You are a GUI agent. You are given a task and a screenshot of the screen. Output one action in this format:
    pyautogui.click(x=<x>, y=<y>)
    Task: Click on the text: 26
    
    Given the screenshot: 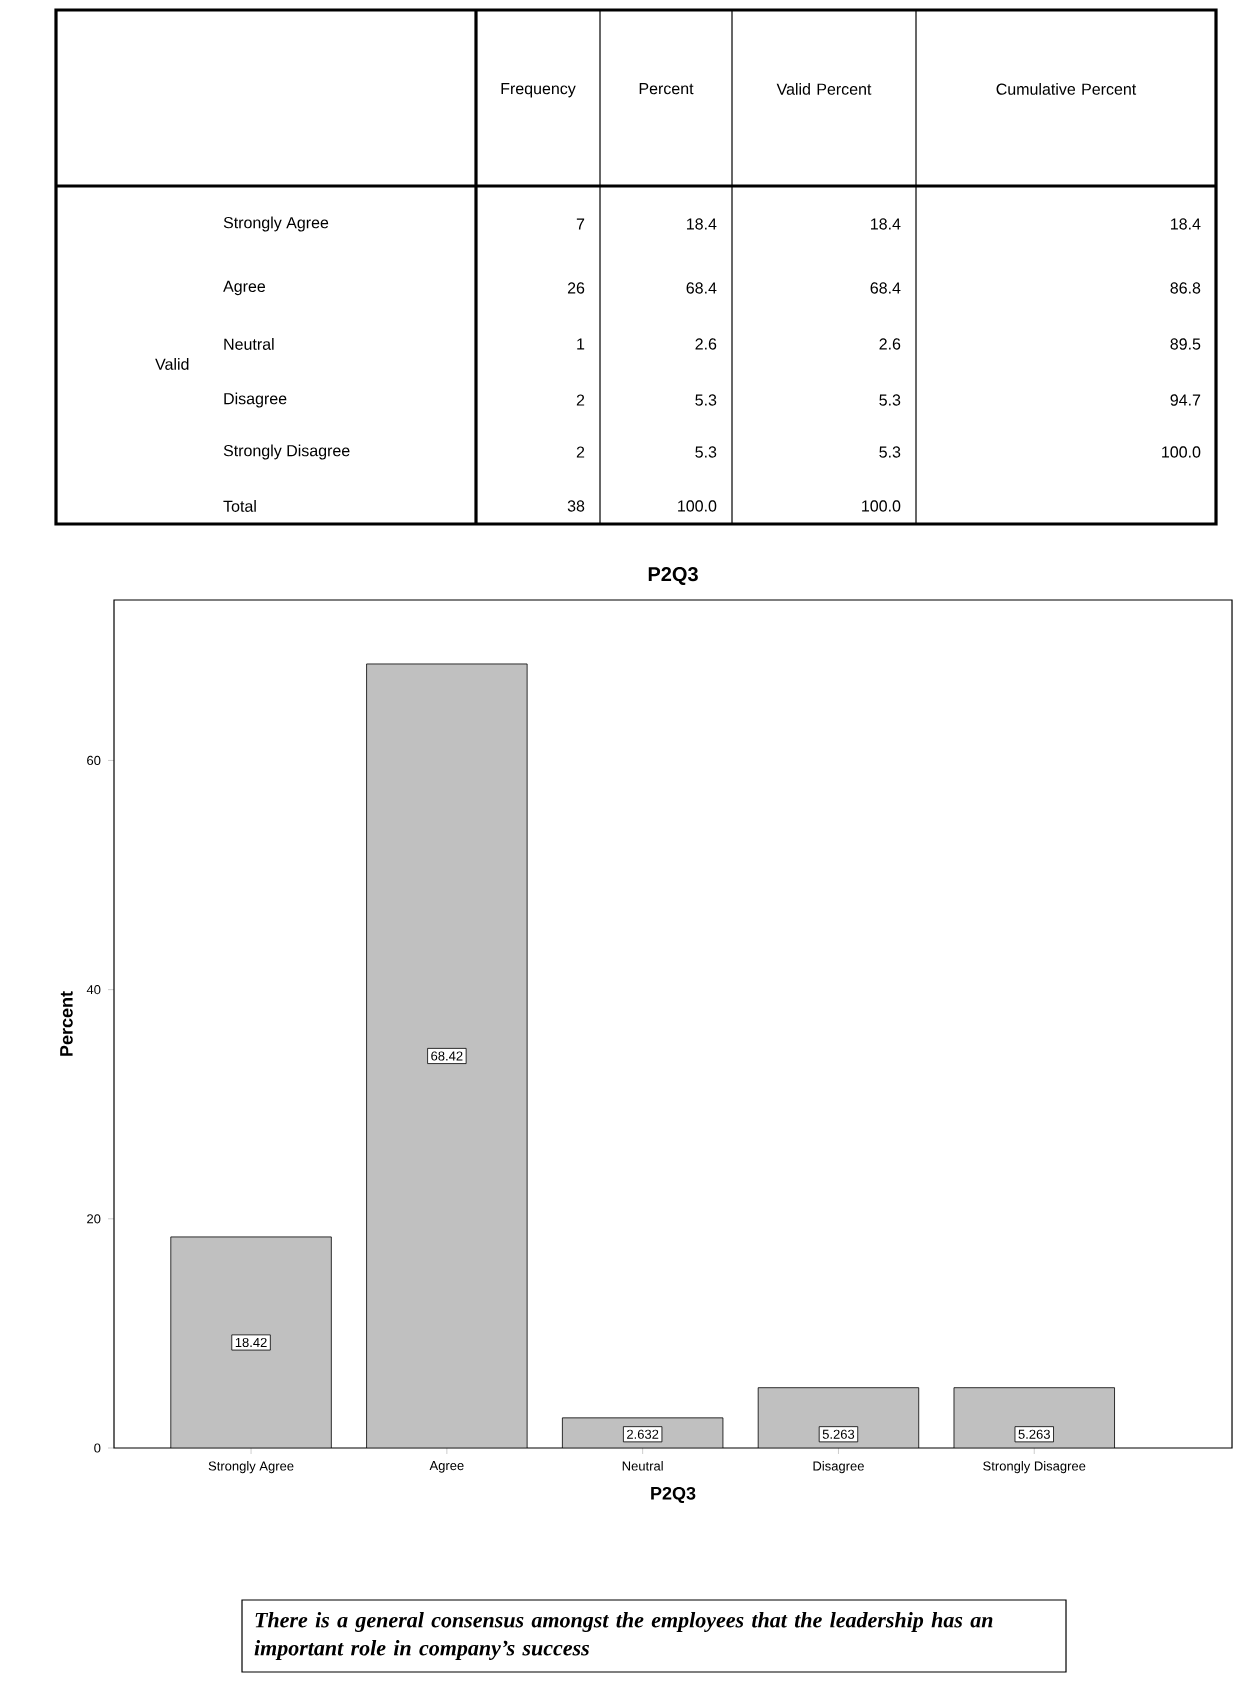 What is the action you would take?
    pyautogui.click(x=576, y=288)
    